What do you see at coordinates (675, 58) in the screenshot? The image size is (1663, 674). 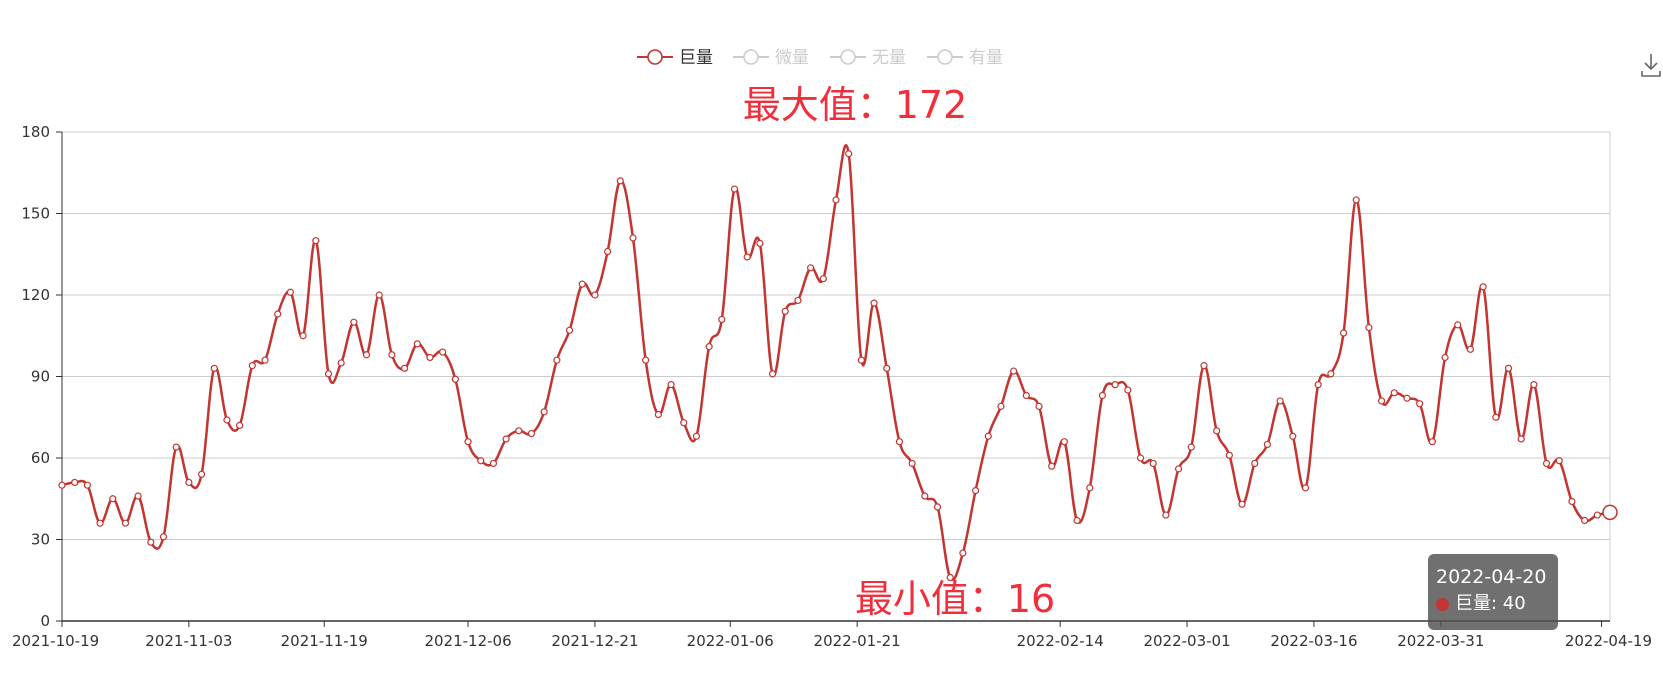 I see `legend-item: 巨量` at bounding box center [675, 58].